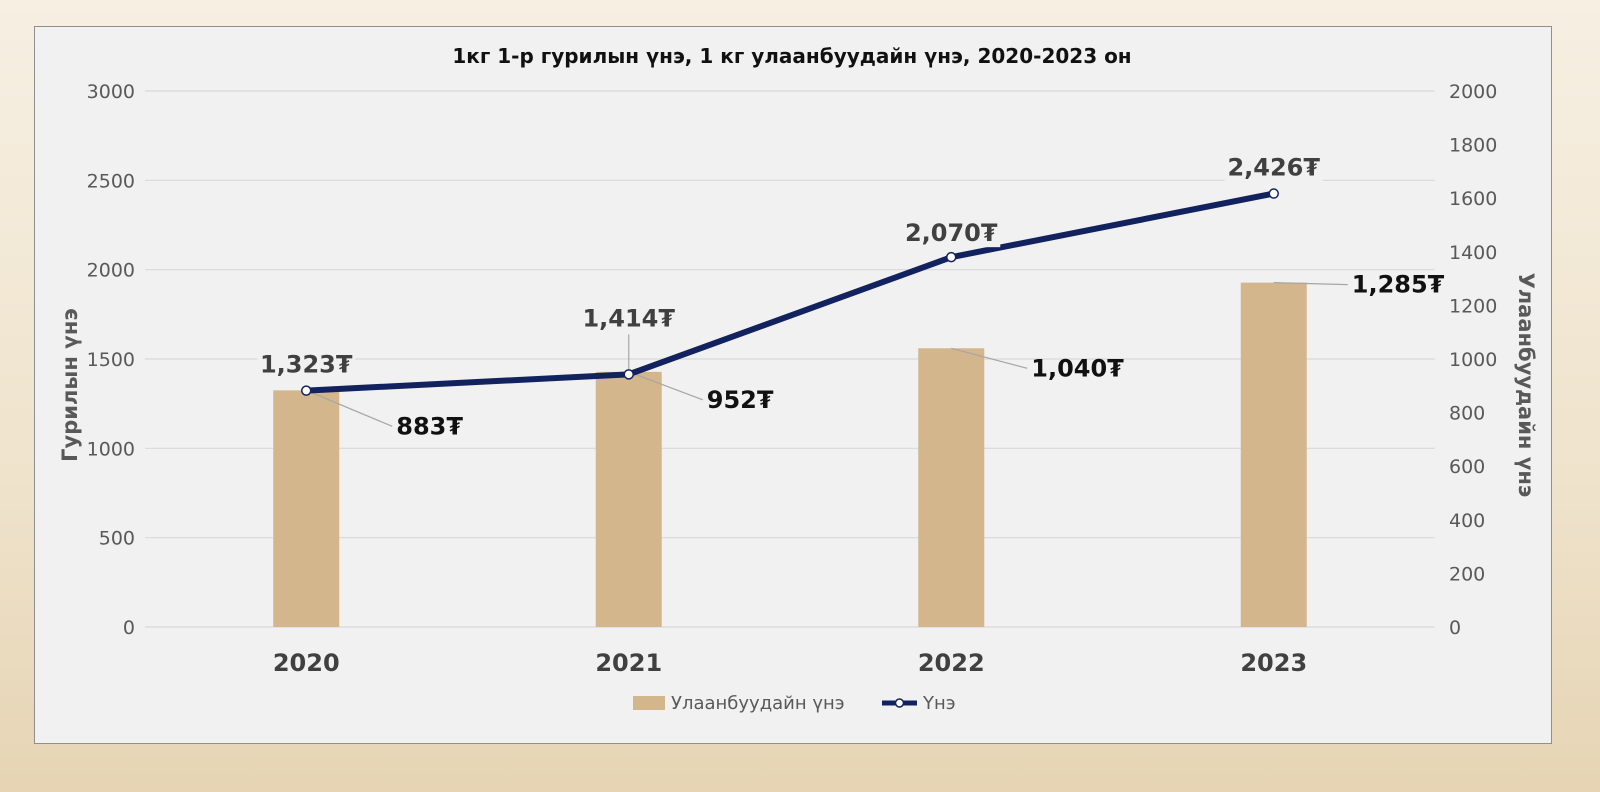 Image resolution: width=1600 pixels, height=792 pixels. I want to click on right-tick-label: 1400, so click(1473, 253).